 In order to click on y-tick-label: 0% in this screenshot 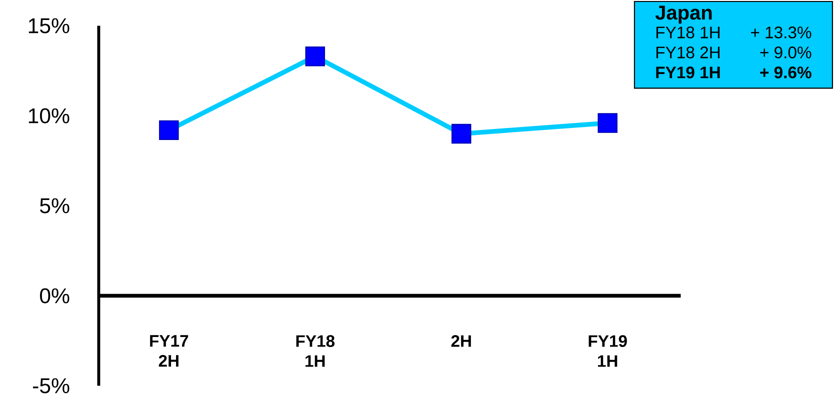, I will do `click(55, 296)`.